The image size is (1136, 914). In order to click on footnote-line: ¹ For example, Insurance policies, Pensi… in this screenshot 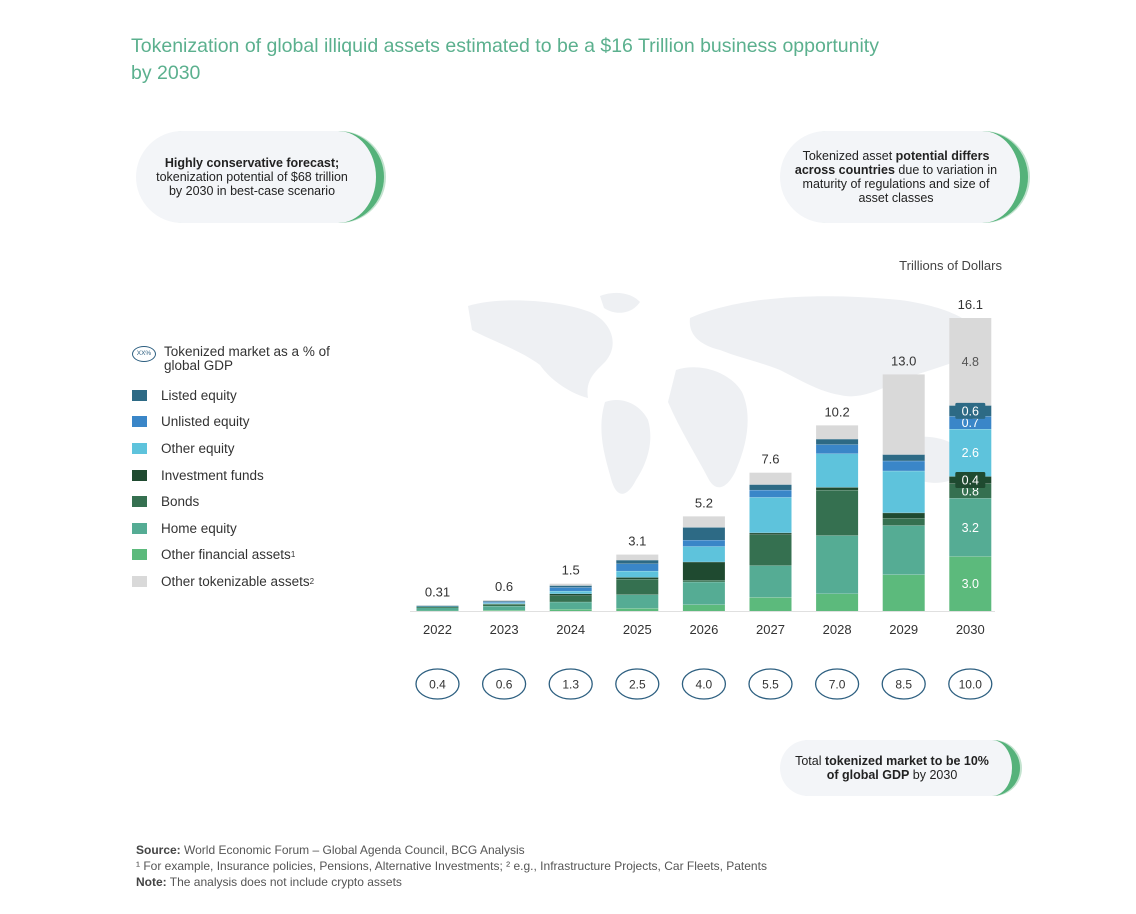, I will do `click(451, 866)`.